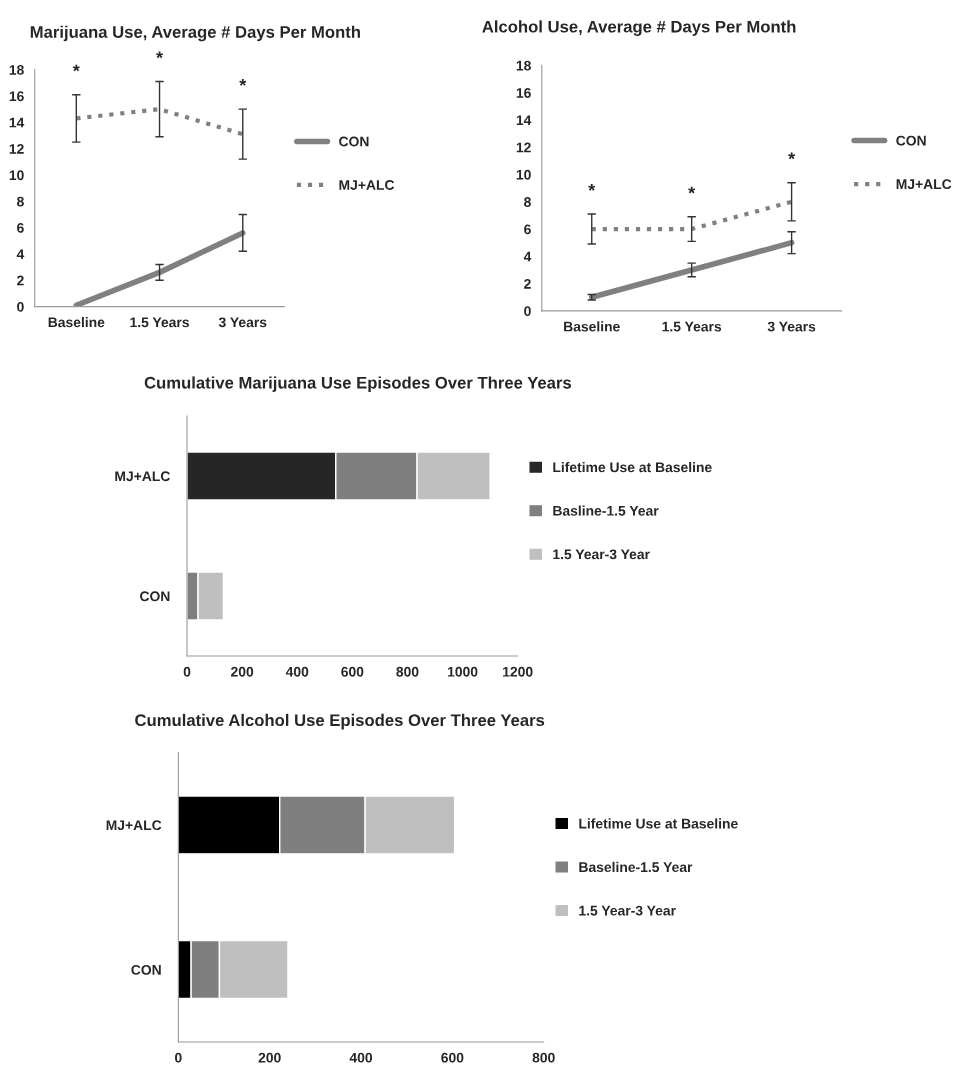  What do you see at coordinates (142, 476) in the screenshot?
I see `y-tick-label: MJ+ALC` at bounding box center [142, 476].